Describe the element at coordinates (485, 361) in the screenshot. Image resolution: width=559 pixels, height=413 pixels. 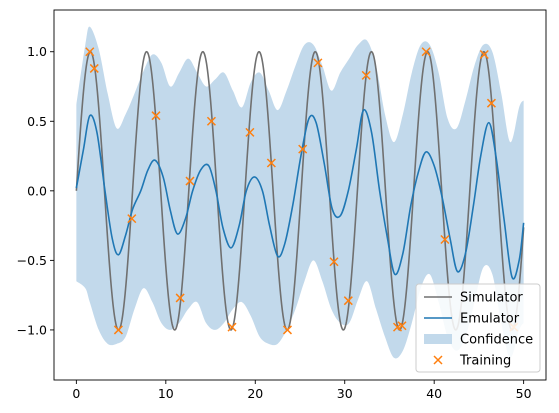
I see `legend-label-training: Training` at that location.